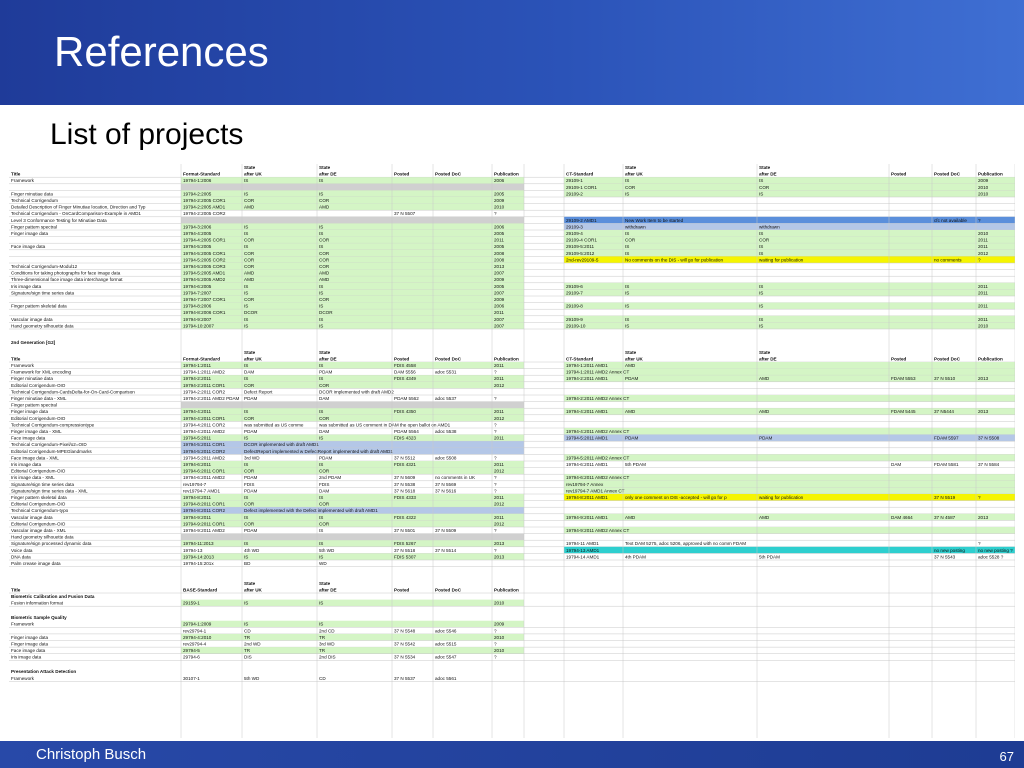 This screenshot has width=1024, height=768. I want to click on row-cell-right: 37 N5444, so click(944, 411).